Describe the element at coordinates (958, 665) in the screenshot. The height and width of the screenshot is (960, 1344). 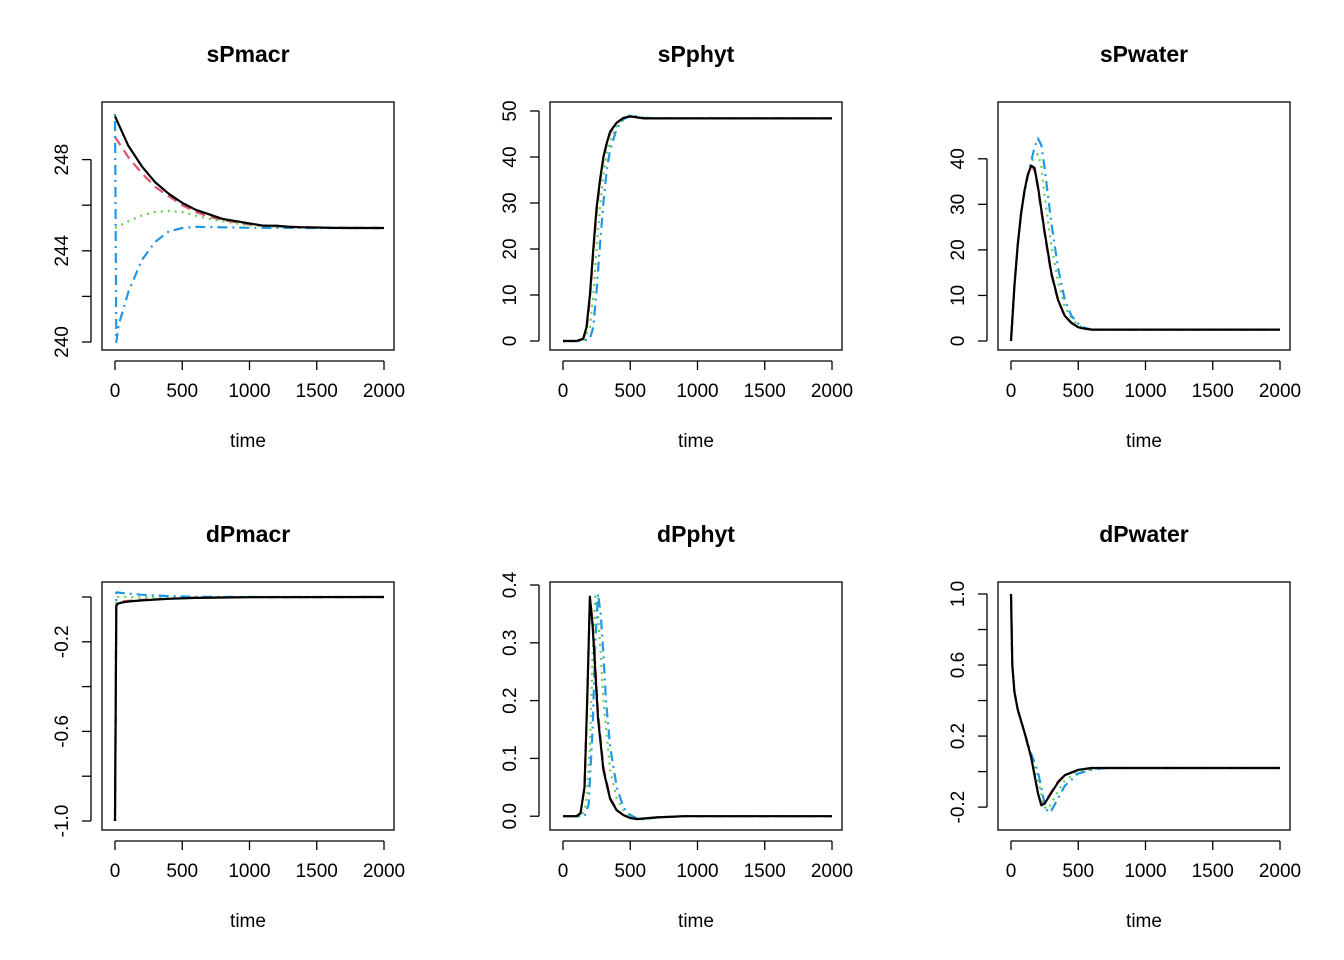
I see `y-tick-label: 0.6` at that location.